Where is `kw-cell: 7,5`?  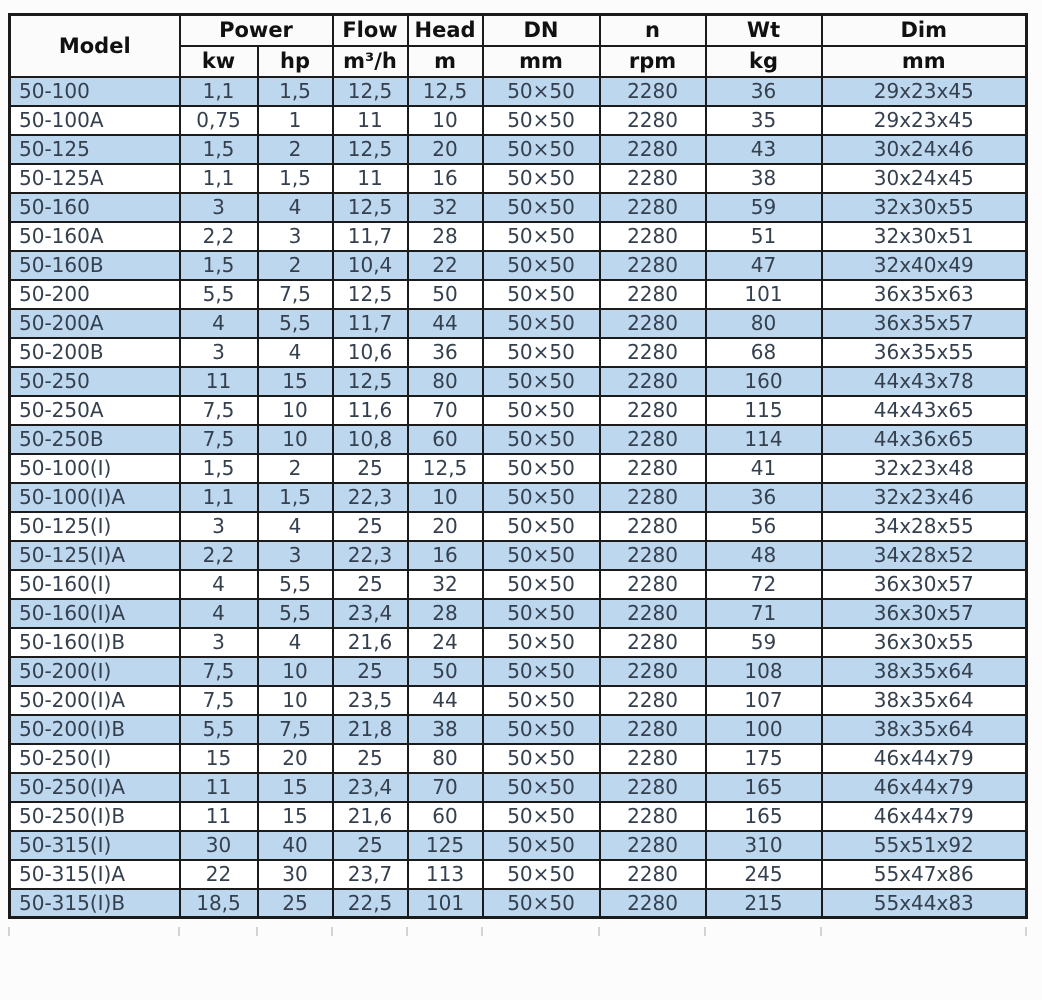
kw-cell: 7,5 is located at coordinates (218, 671).